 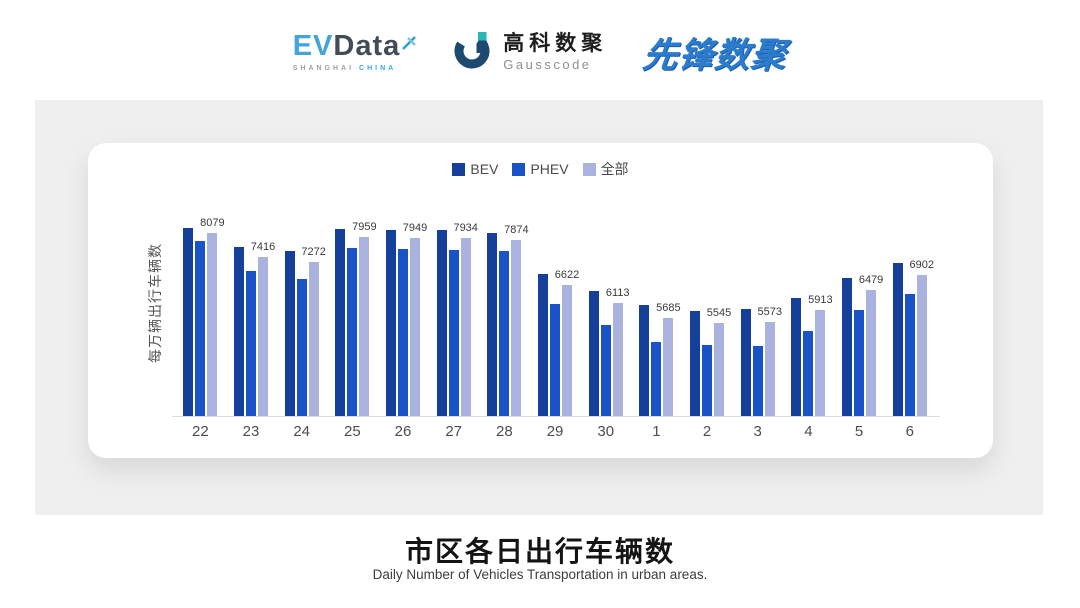 What do you see at coordinates (465, 327) in the screenshot?
I see `bar-全部-27` at bounding box center [465, 327].